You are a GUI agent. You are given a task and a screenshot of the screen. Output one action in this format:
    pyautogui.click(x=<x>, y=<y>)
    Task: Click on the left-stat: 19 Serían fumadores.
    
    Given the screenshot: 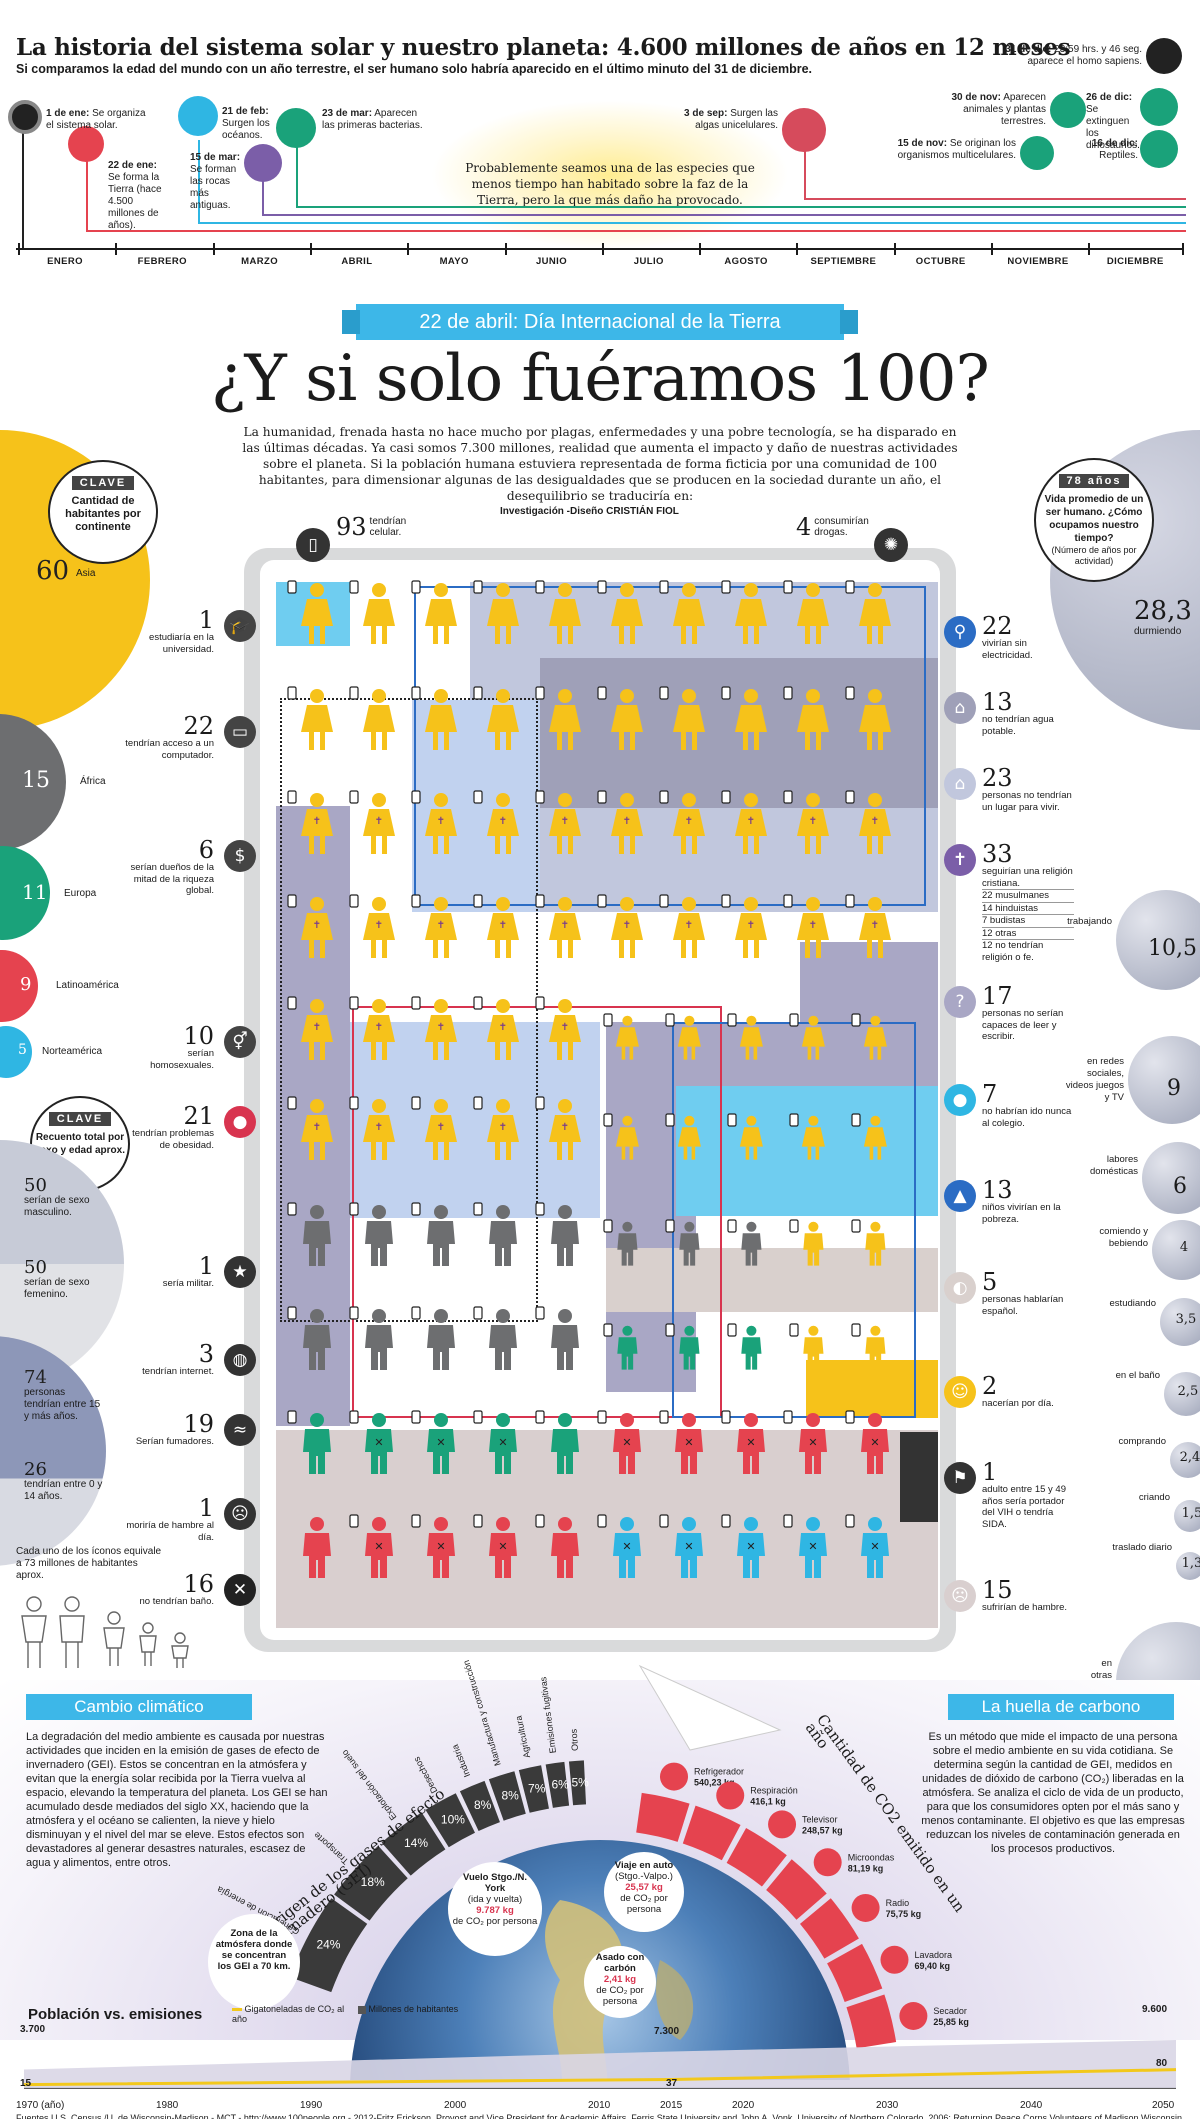 What is the action you would take?
    pyautogui.click(x=169, y=1430)
    